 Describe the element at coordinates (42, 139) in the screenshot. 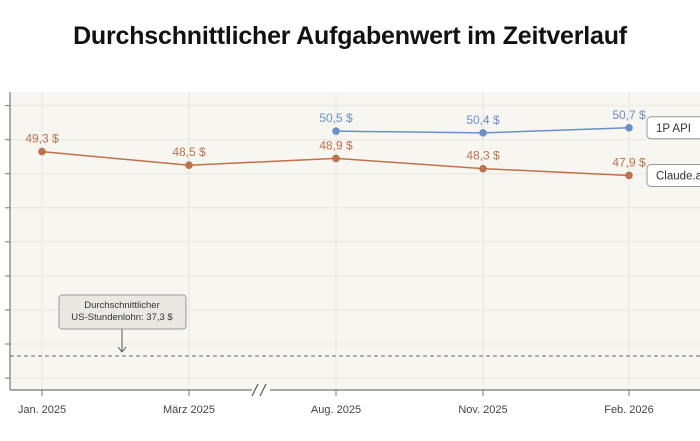

I see `data-label: 49,3 $` at that location.